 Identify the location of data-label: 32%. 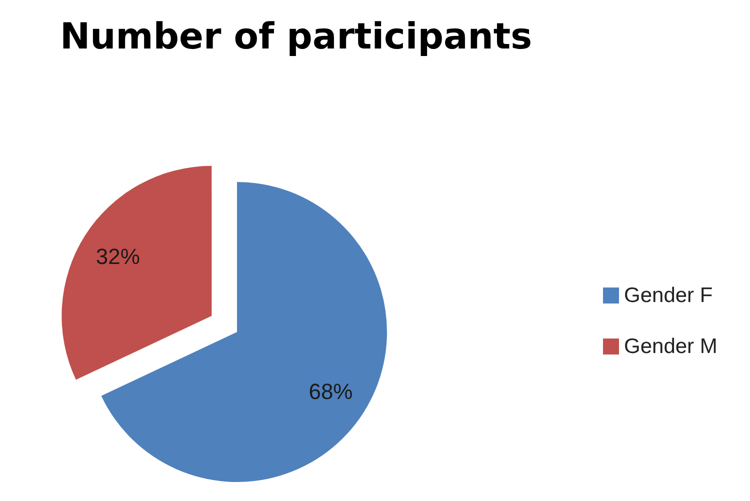
(118, 256).